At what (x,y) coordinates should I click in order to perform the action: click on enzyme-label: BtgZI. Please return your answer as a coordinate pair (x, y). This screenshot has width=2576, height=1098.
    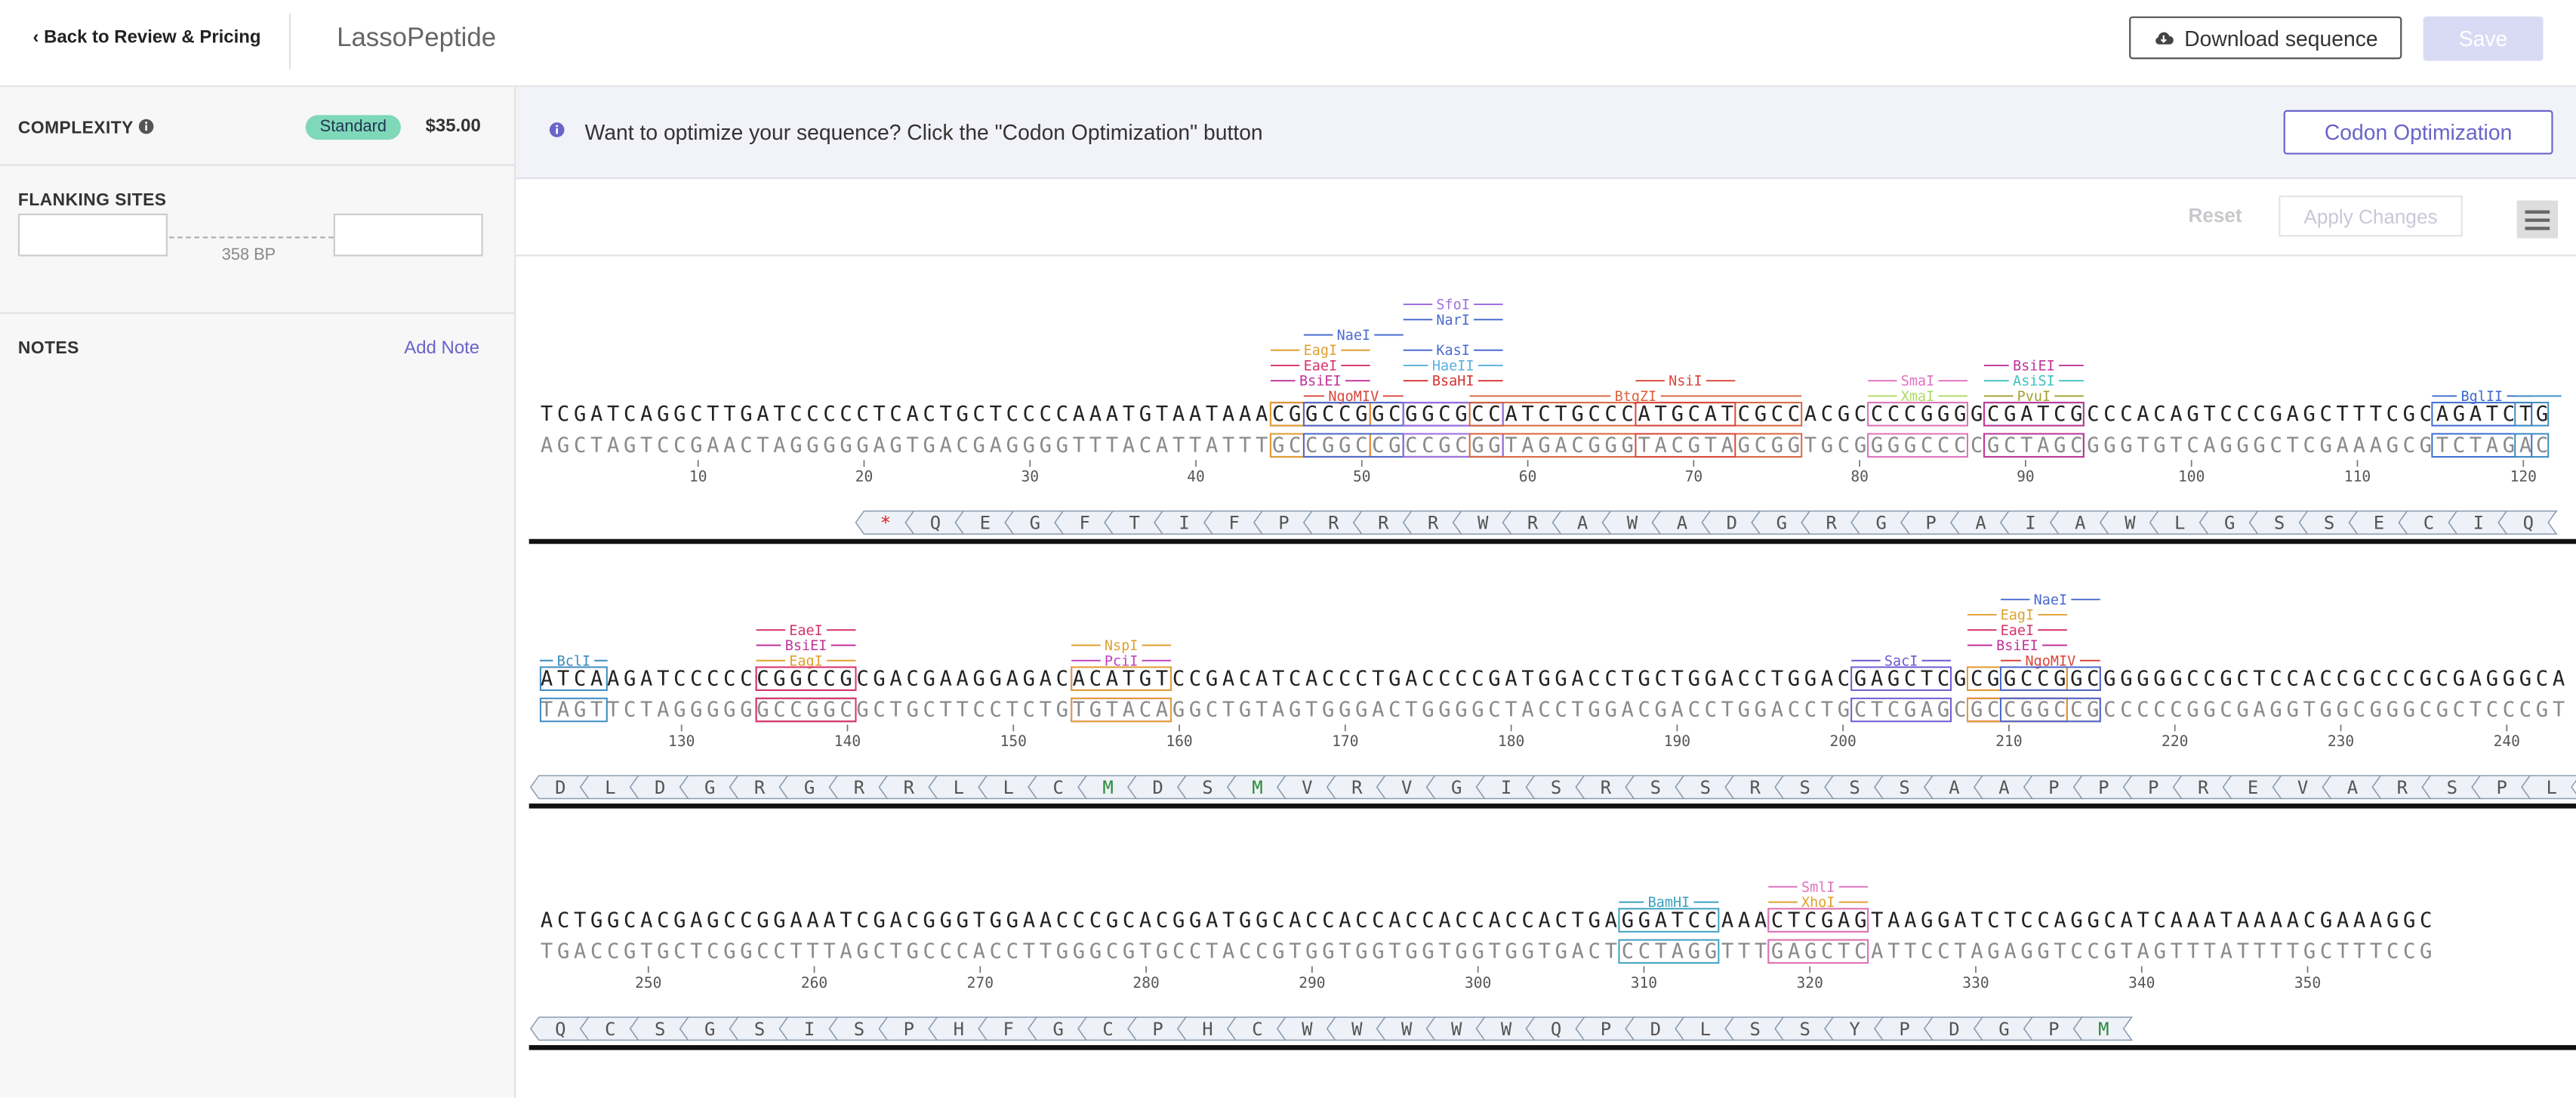
    Looking at the image, I should click on (1636, 397).